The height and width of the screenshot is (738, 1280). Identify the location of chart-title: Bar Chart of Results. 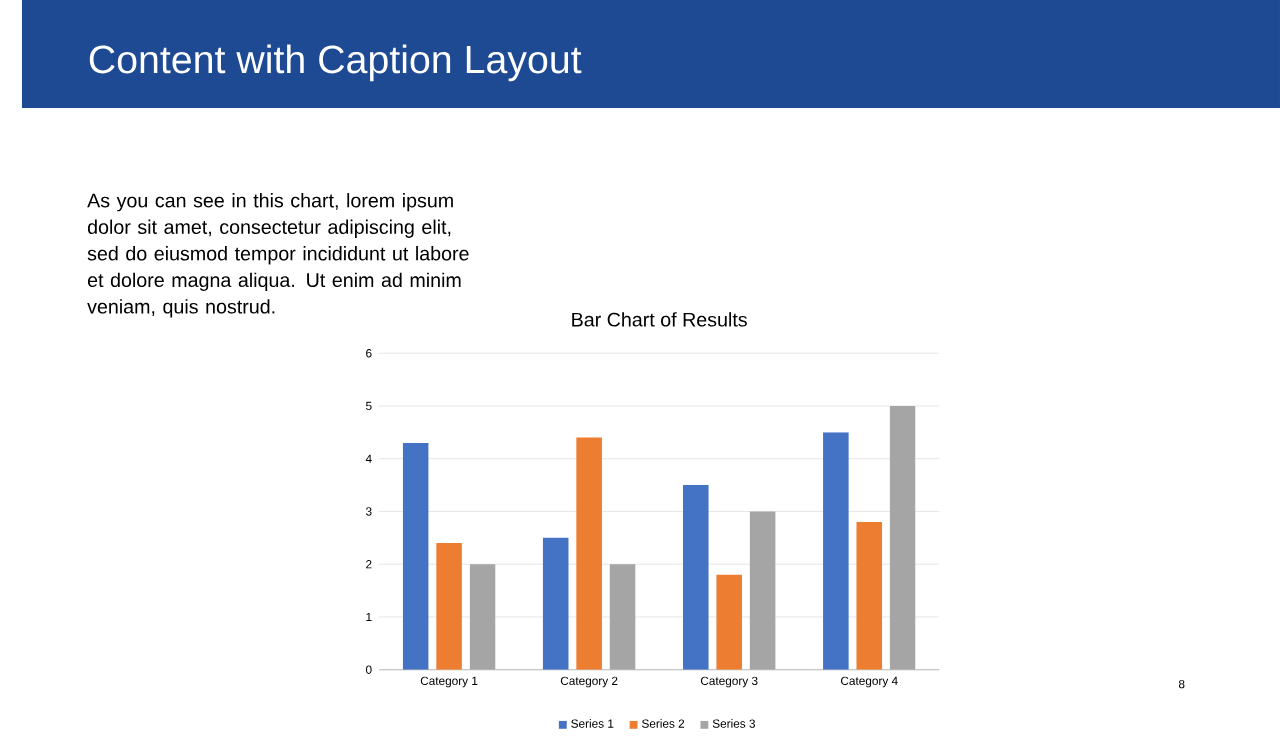
(659, 319).